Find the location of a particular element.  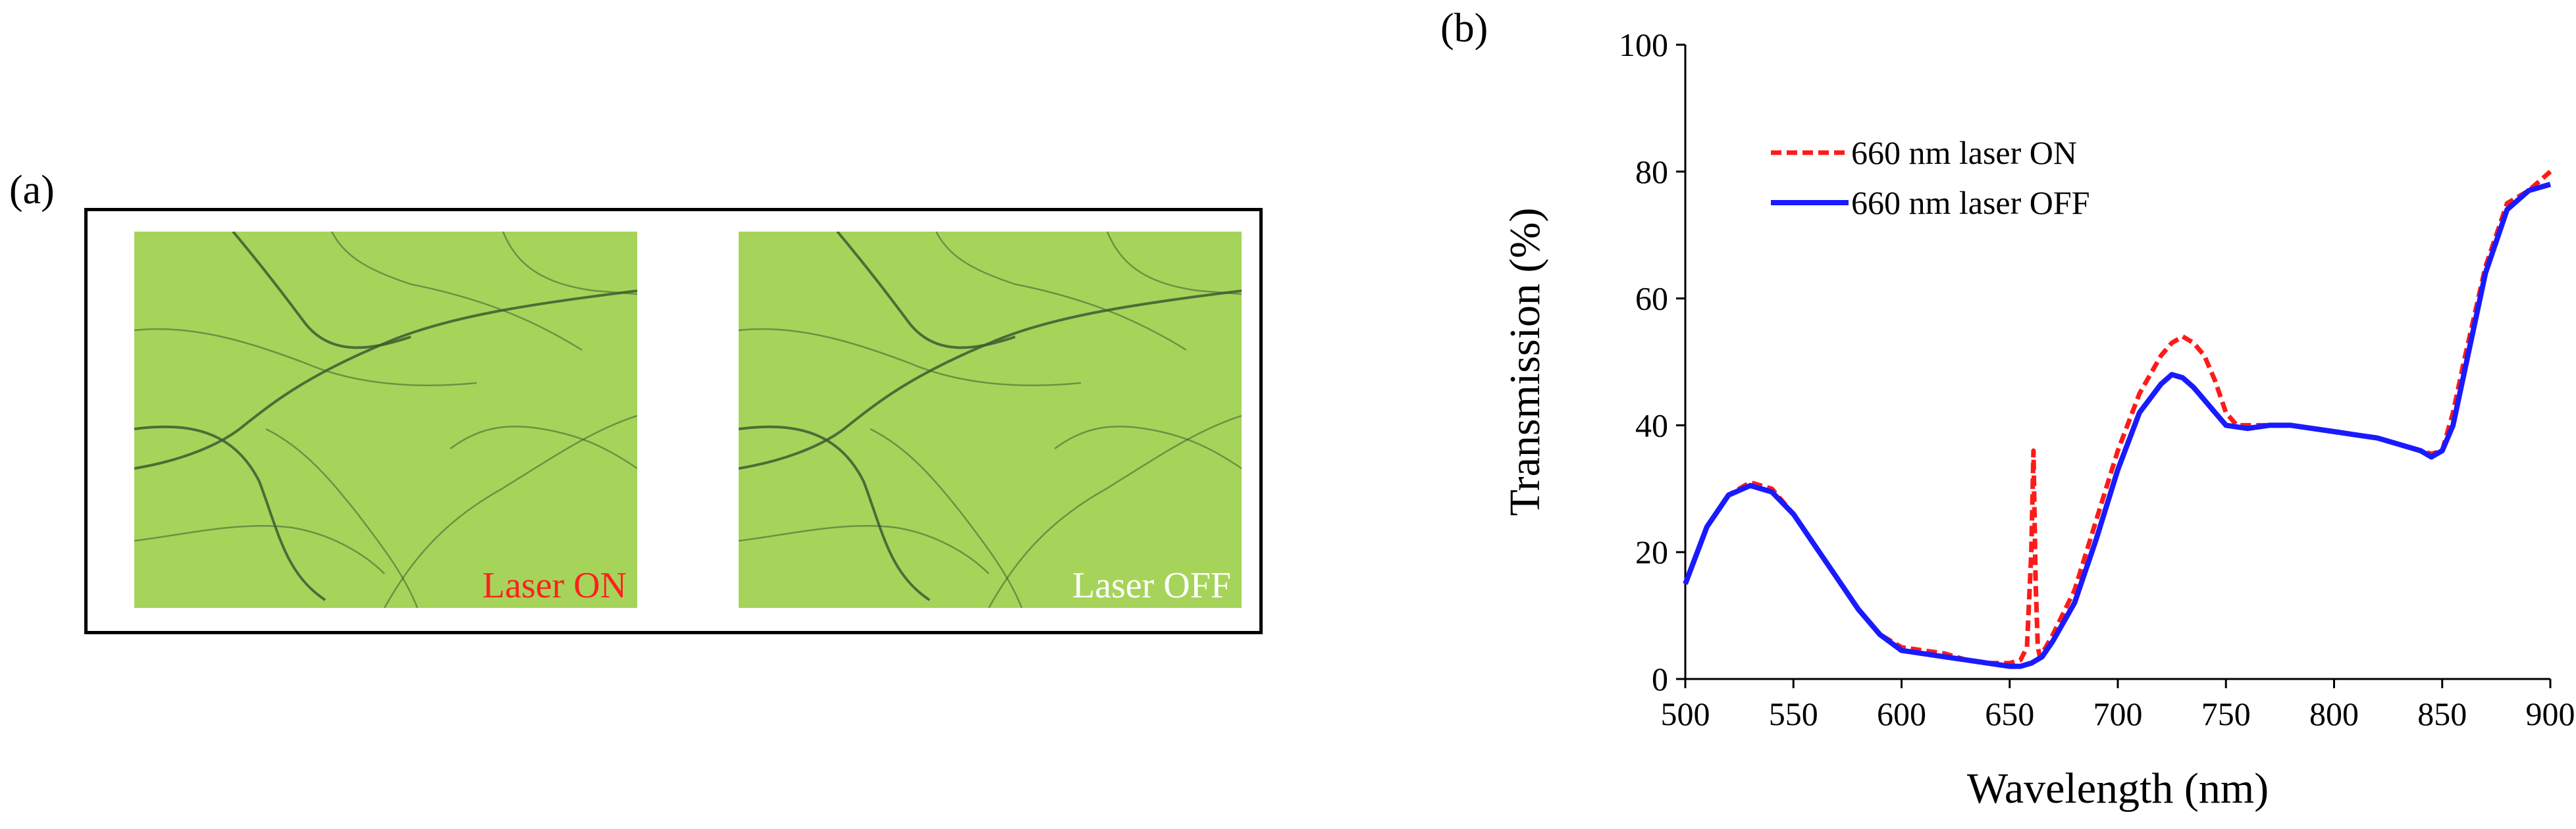

y-tick-label: 0 is located at coordinates (1660, 679).